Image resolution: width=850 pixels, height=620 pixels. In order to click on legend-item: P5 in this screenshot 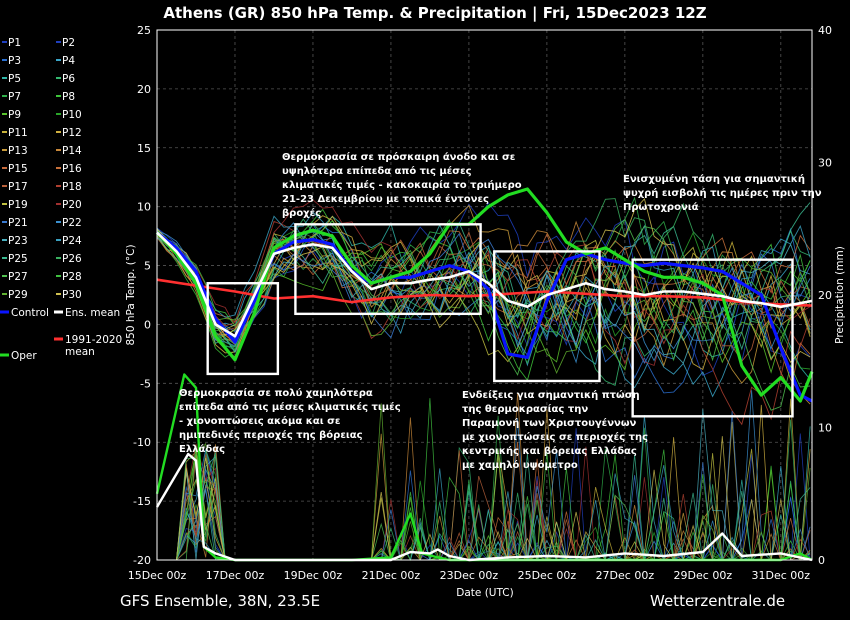, I will do `click(11, 79)`.